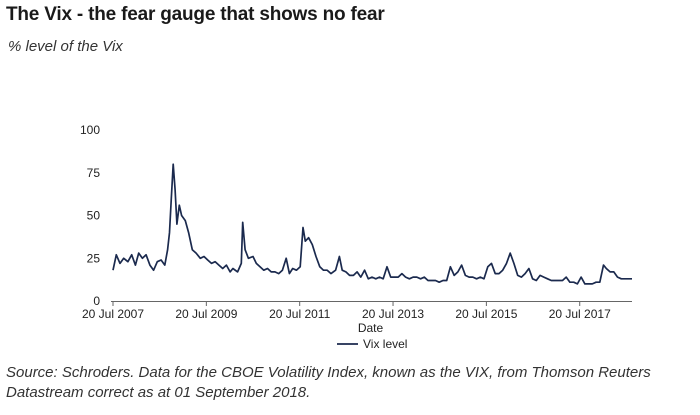  Describe the element at coordinates (486, 314) in the screenshot. I see `x-tick-label: 20 Jul 2015` at that location.